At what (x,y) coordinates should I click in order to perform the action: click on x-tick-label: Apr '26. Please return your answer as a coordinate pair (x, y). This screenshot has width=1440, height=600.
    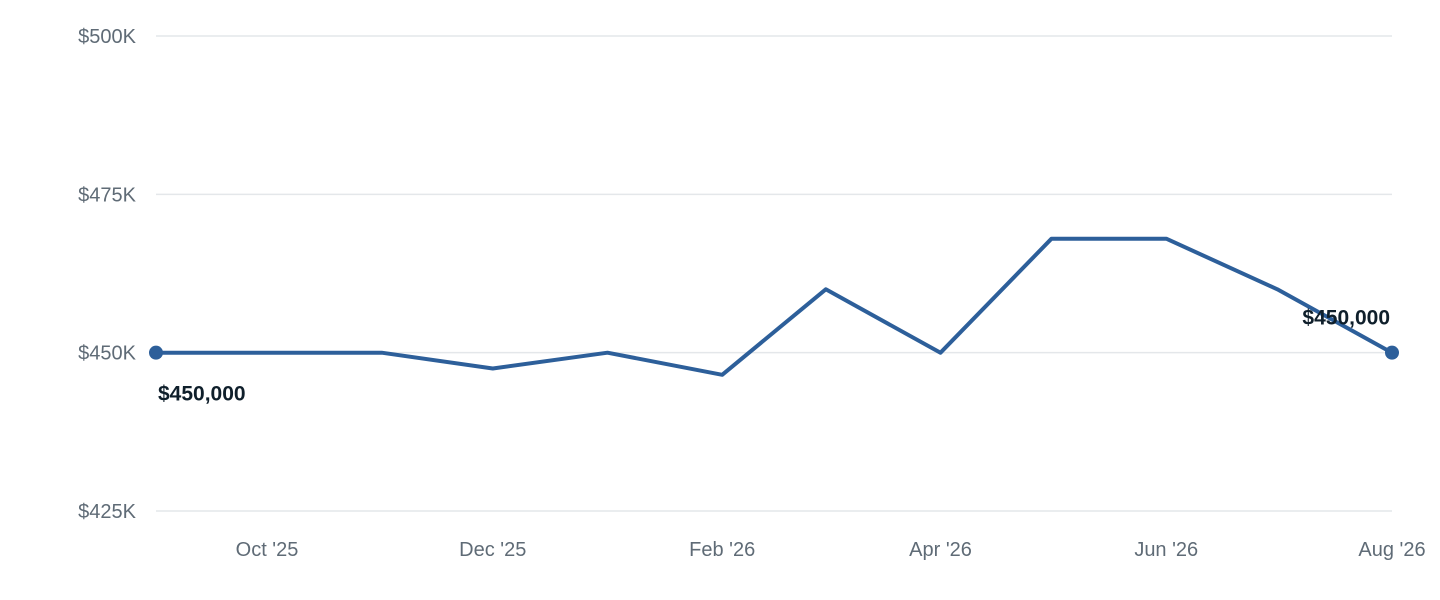
    Looking at the image, I should click on (940, 550).